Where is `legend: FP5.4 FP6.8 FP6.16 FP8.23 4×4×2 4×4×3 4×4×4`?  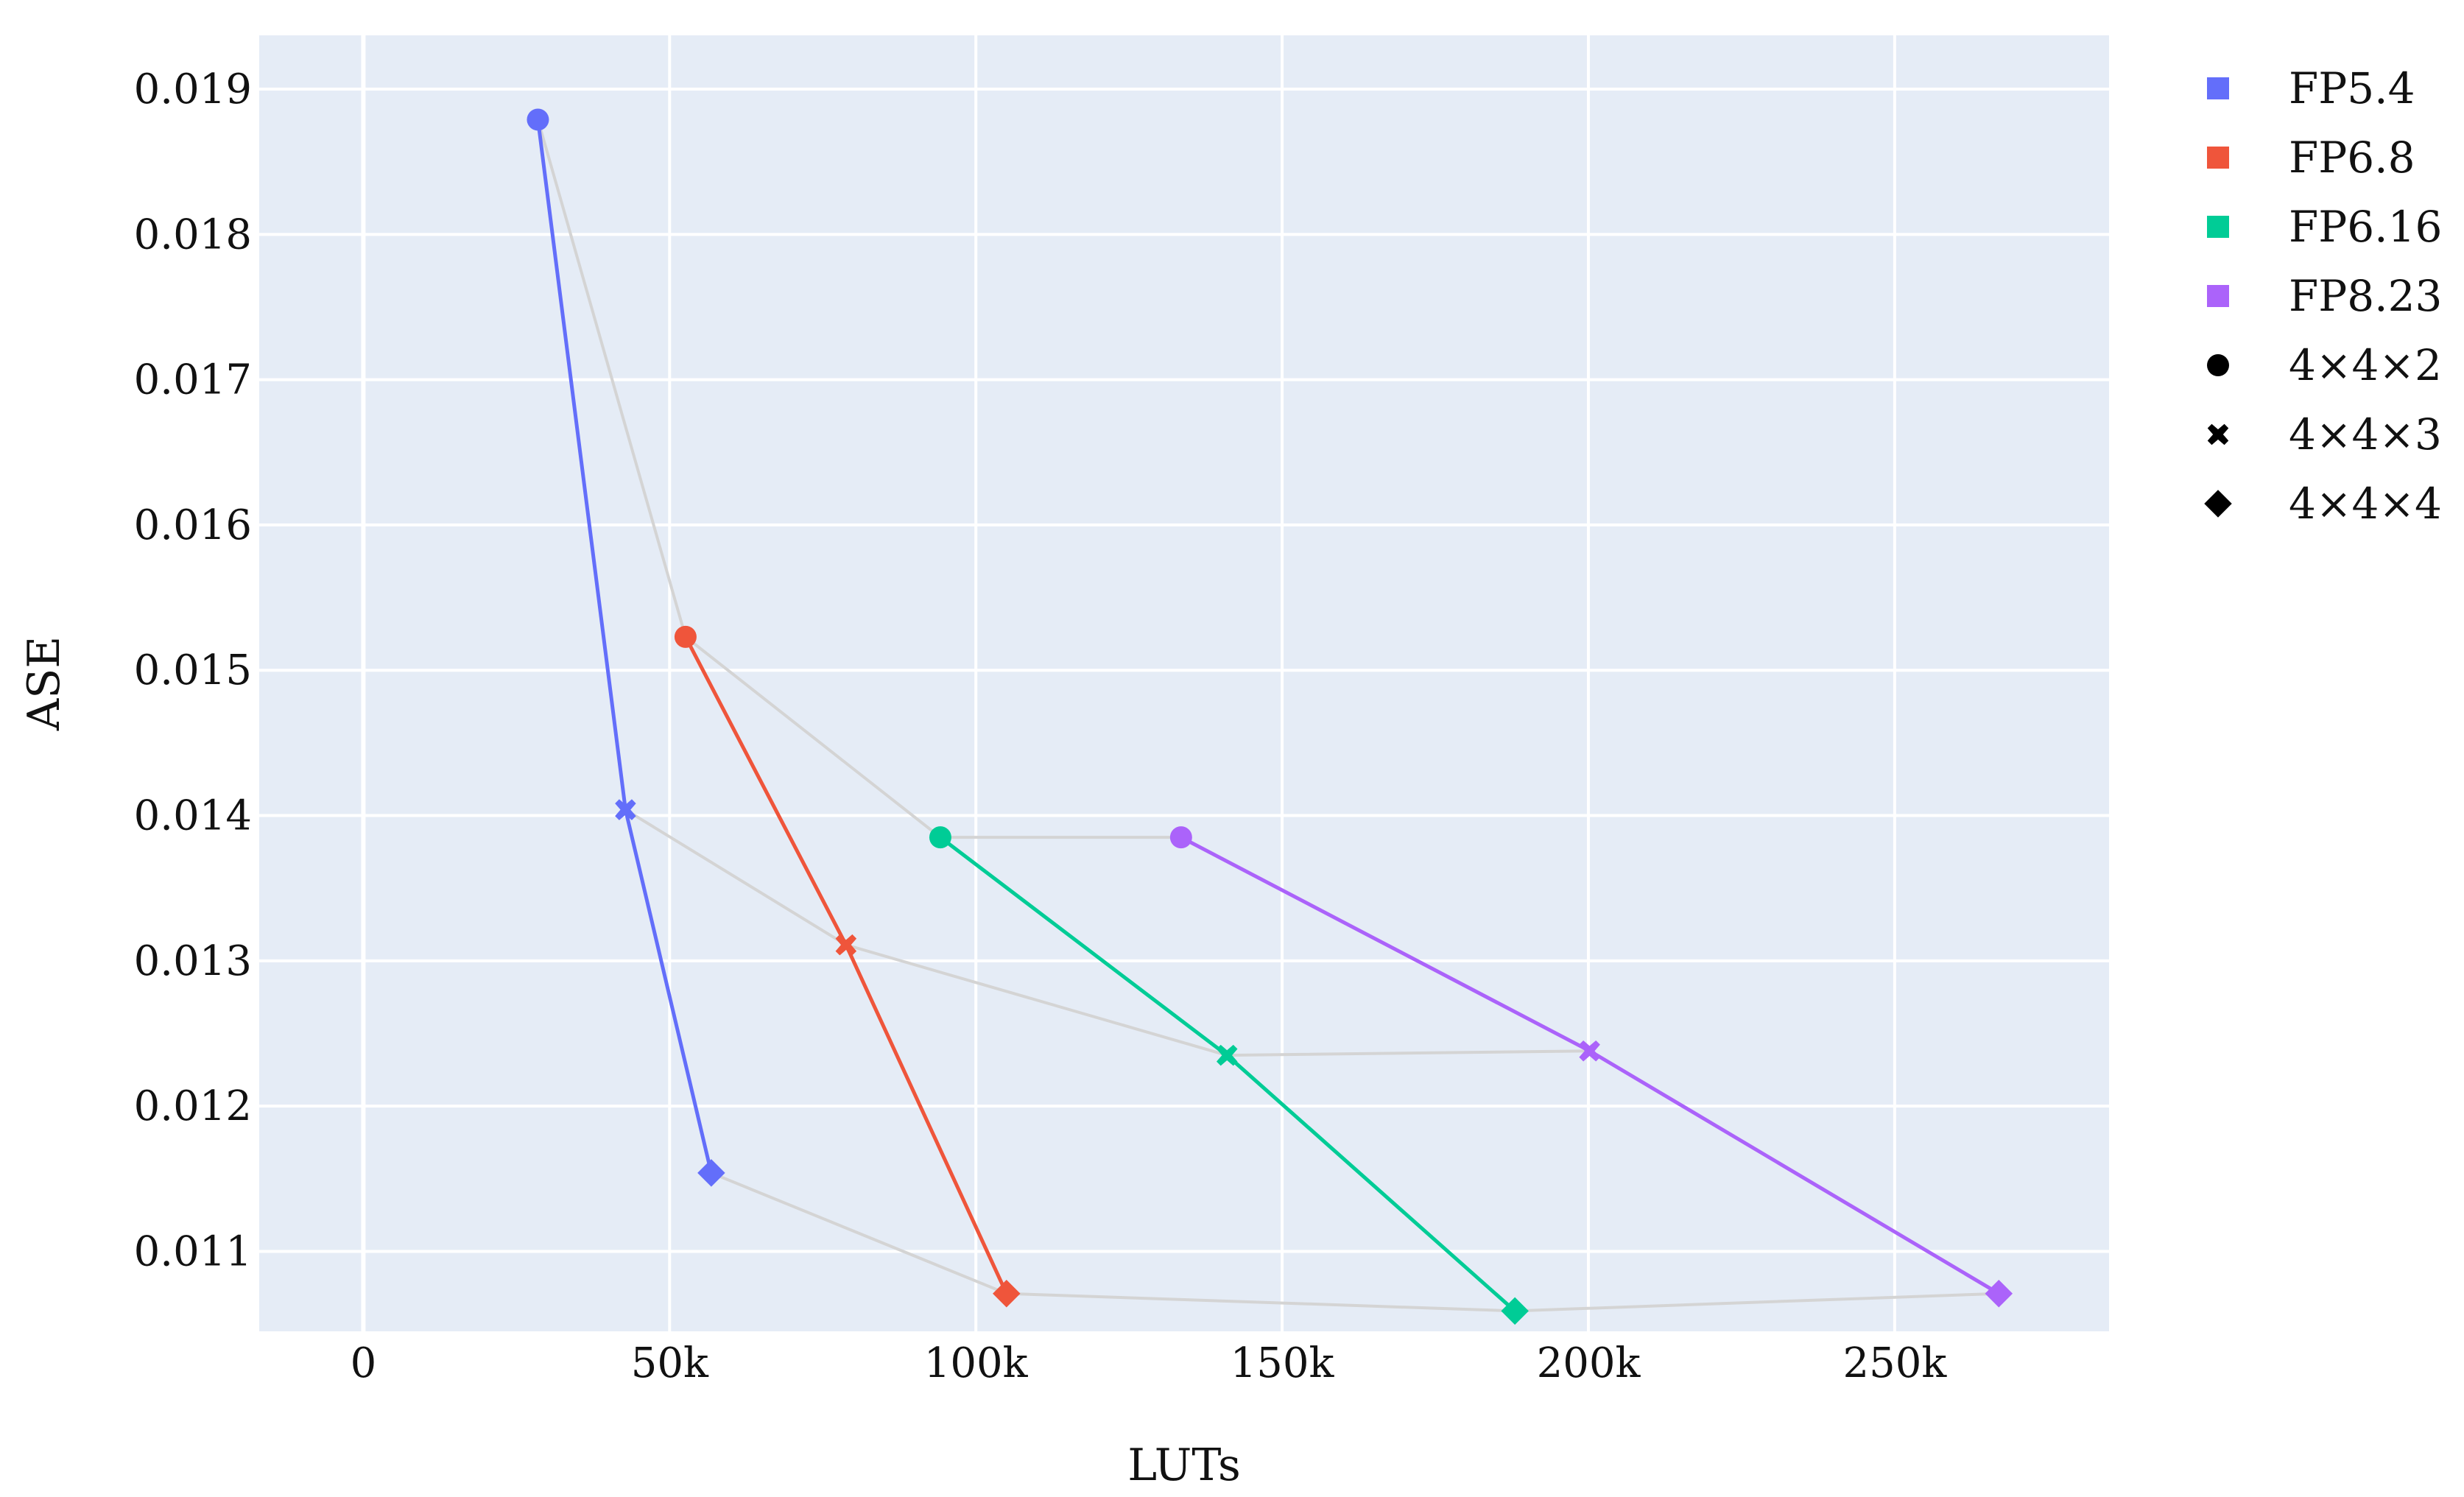 legend: FP5.4 FP6.8 FP6.16 FP8.23 4×4×2 4×4×3 4×4×4 is located at coordinates (2323, 296).